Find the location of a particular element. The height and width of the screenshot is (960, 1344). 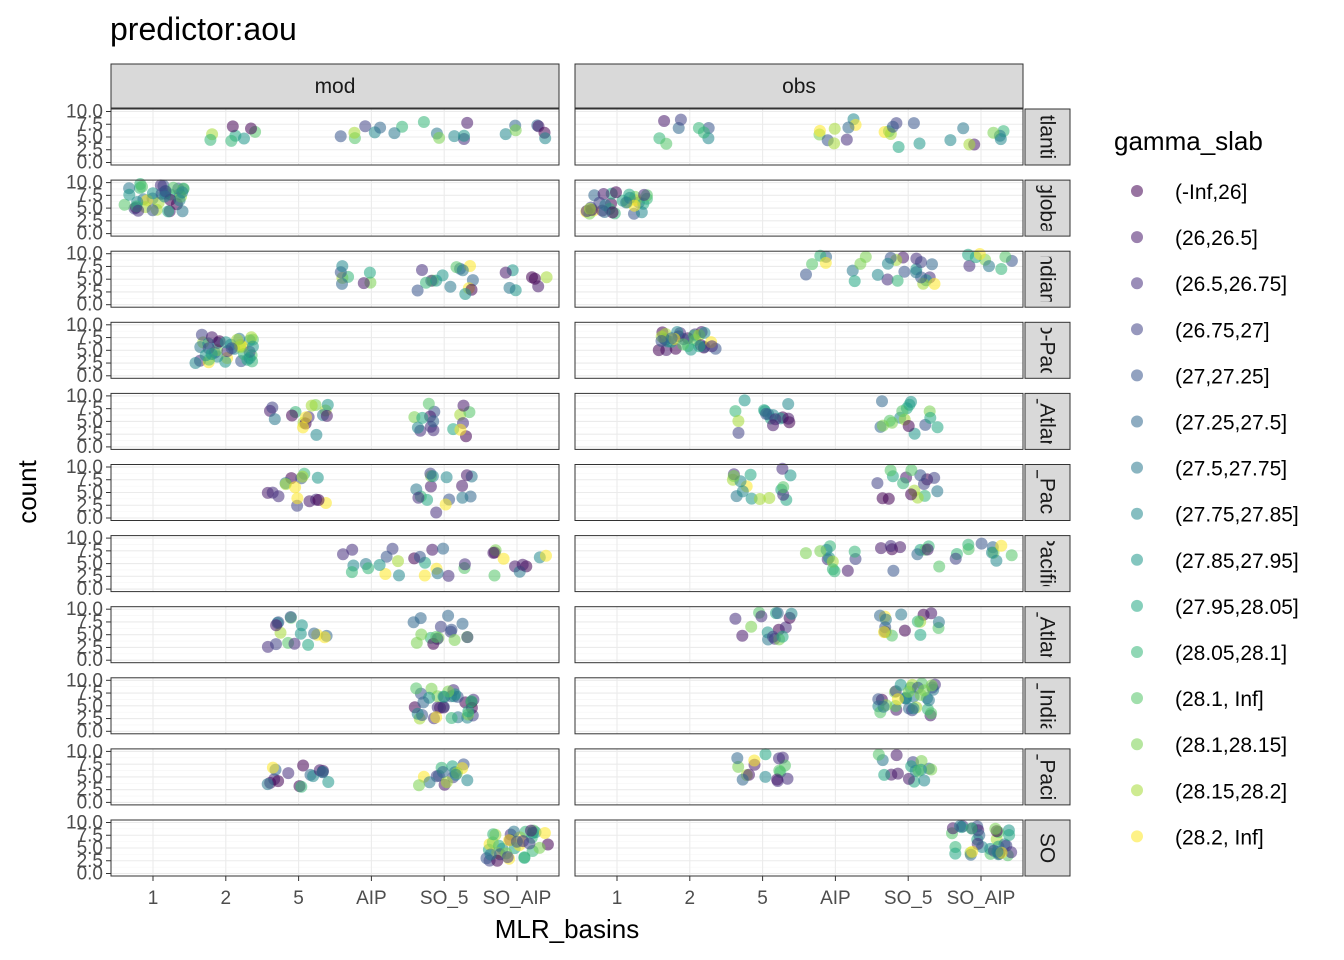

y-tick-label: 2.5 is located at coordinates (90, 647).